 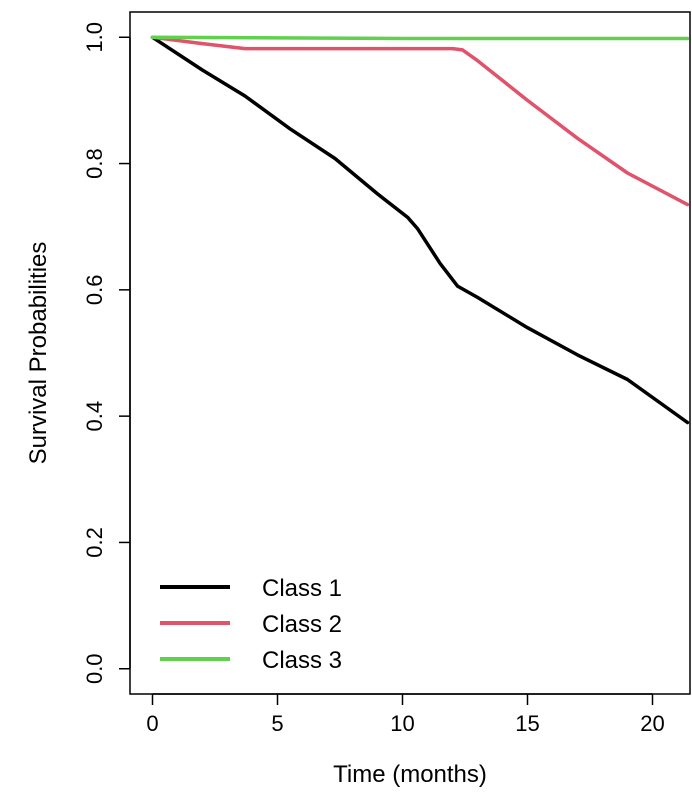 What do you see at coordinates (302, 588) in the screenshot?
I see `legend-label-1: Class 1` at bounding box center [302, 588].